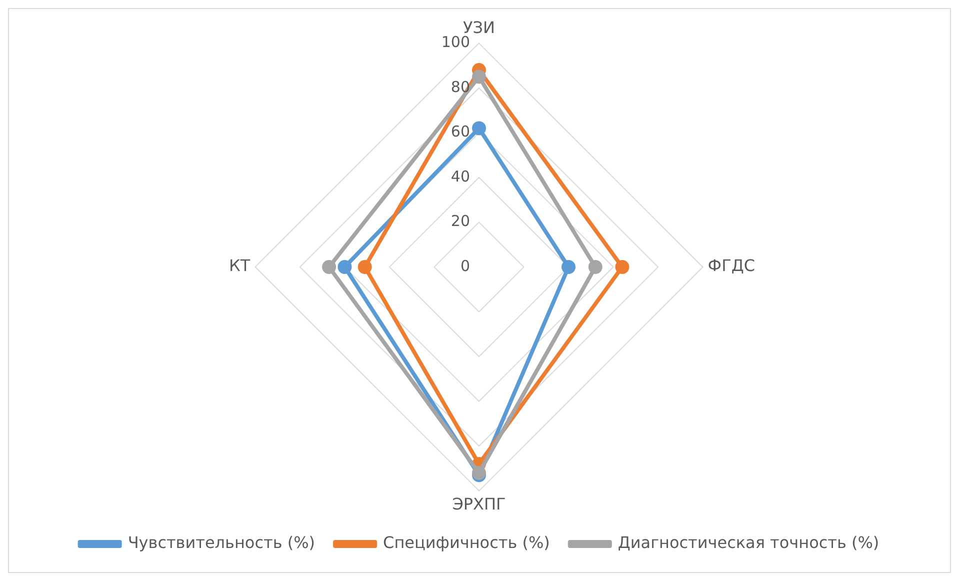  Describe the element at coordinates (466, 542) in the screenshot. I see `legend-label: Специфичность (%)` at that location.